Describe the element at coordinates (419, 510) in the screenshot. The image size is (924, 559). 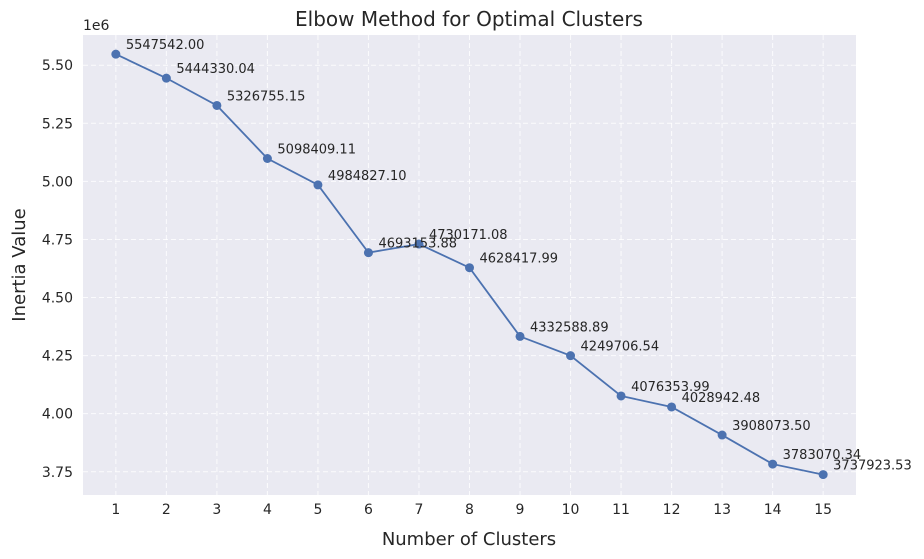
I see `x-tick-label: 7` at that location.